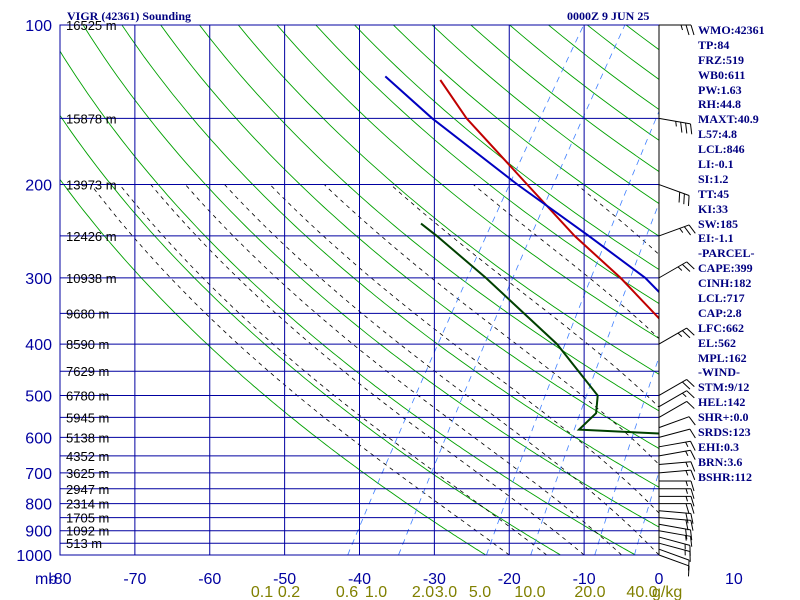 This screenshot has height=600, width=800. What do you see at coordinates (720, 312) in the screenshot?
I see `index-item: CAP:2.8` at bounding box center [720, 312].